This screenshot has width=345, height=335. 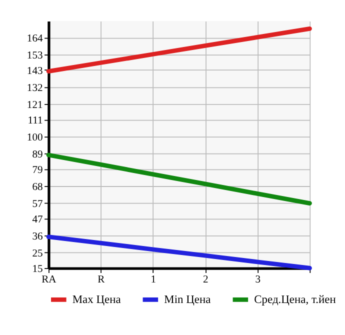 I want to click on y-tick-label: 100, so click(x=34, y=138).